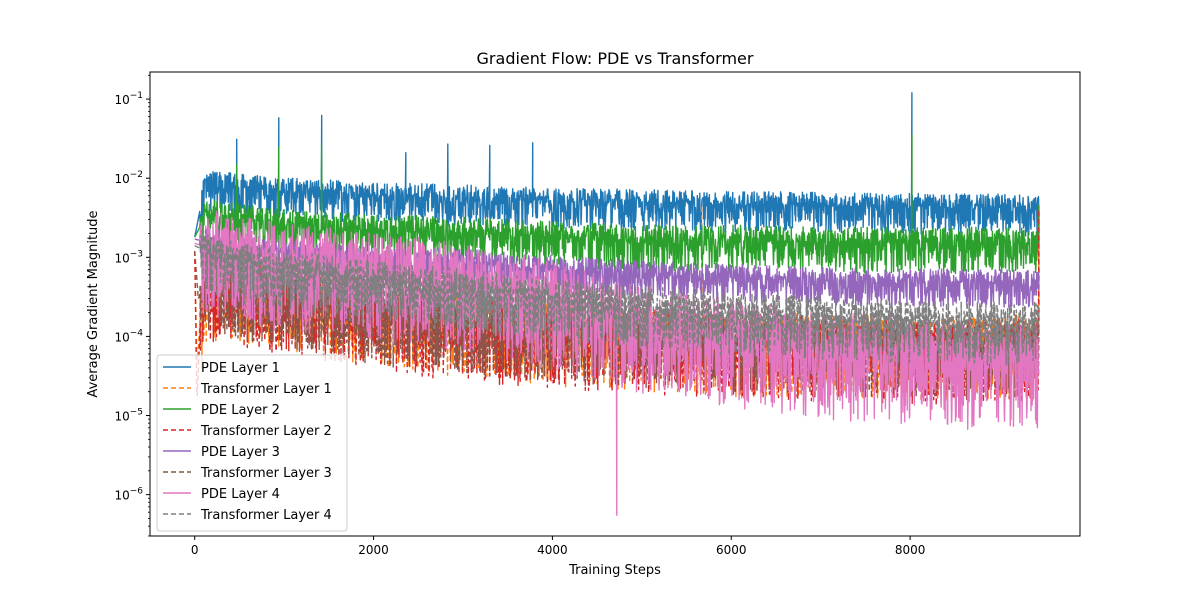 This screenshot has width=1200, height=600. What do you see at coordinates (266, 515) in the screenshot?
I see `legend-label: Transformer Layer 4` at bounding box center [266, 515].